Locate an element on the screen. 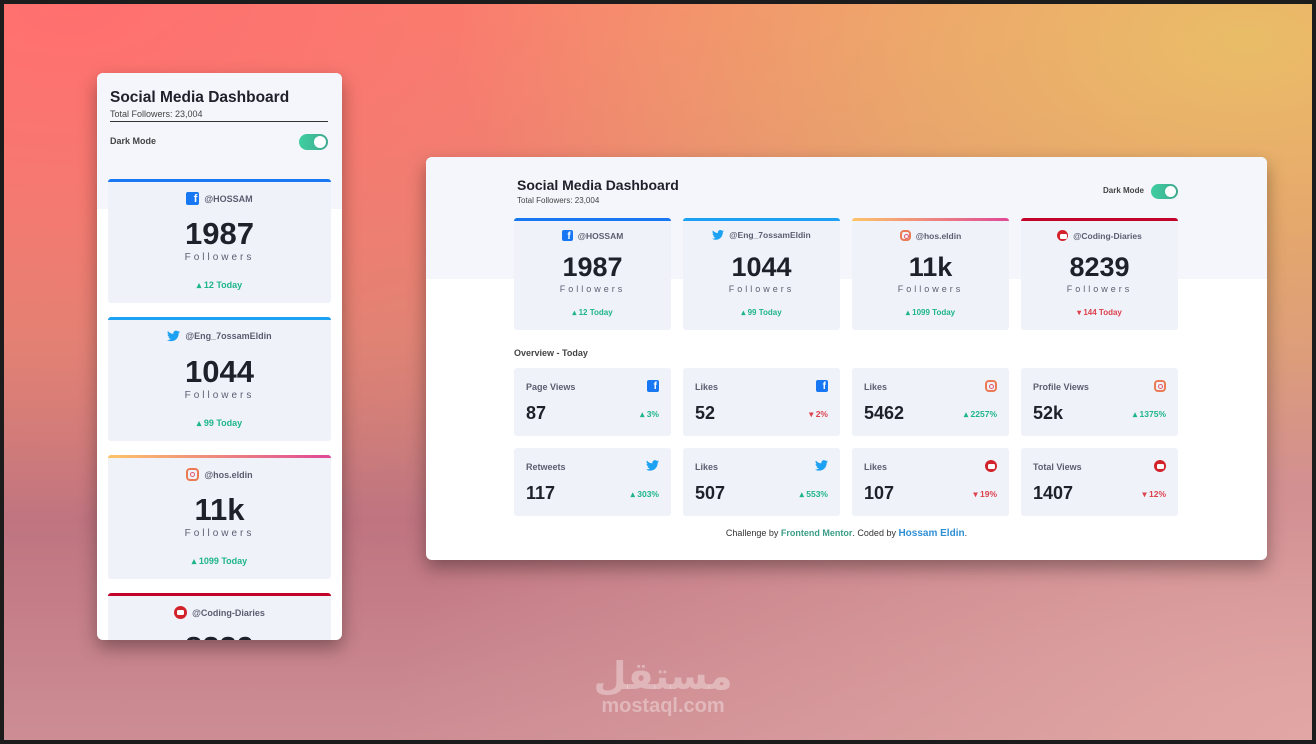 This screenshot has height=744, width=1316. today-change: ▴ 1099 Today is located at coordinates (930, 312).